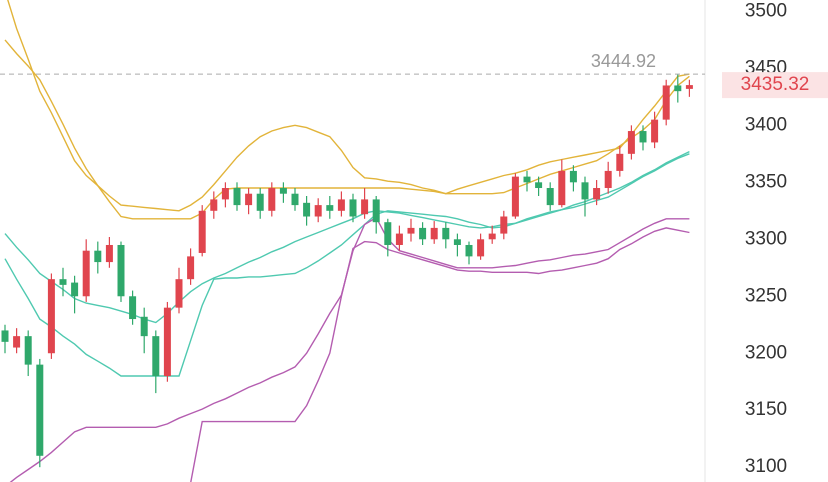 The image size is (828, 482). Describe the element at coordinates (766, 466) in the screenshot. I see `y-tick-label: 3100` at that location.